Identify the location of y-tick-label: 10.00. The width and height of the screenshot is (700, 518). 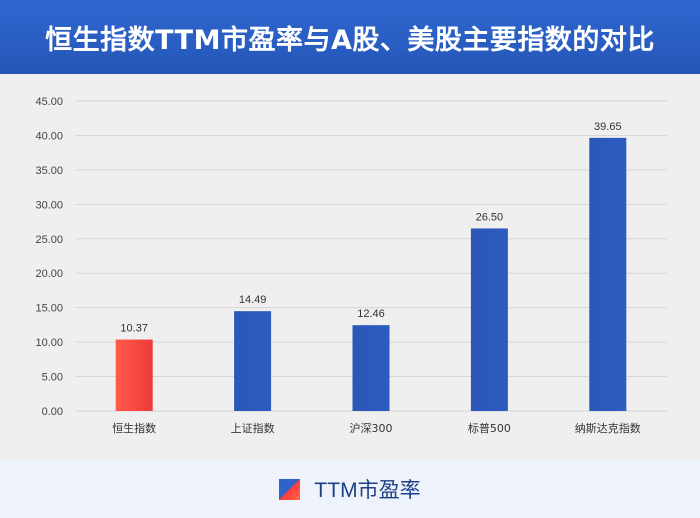
(49, 343).